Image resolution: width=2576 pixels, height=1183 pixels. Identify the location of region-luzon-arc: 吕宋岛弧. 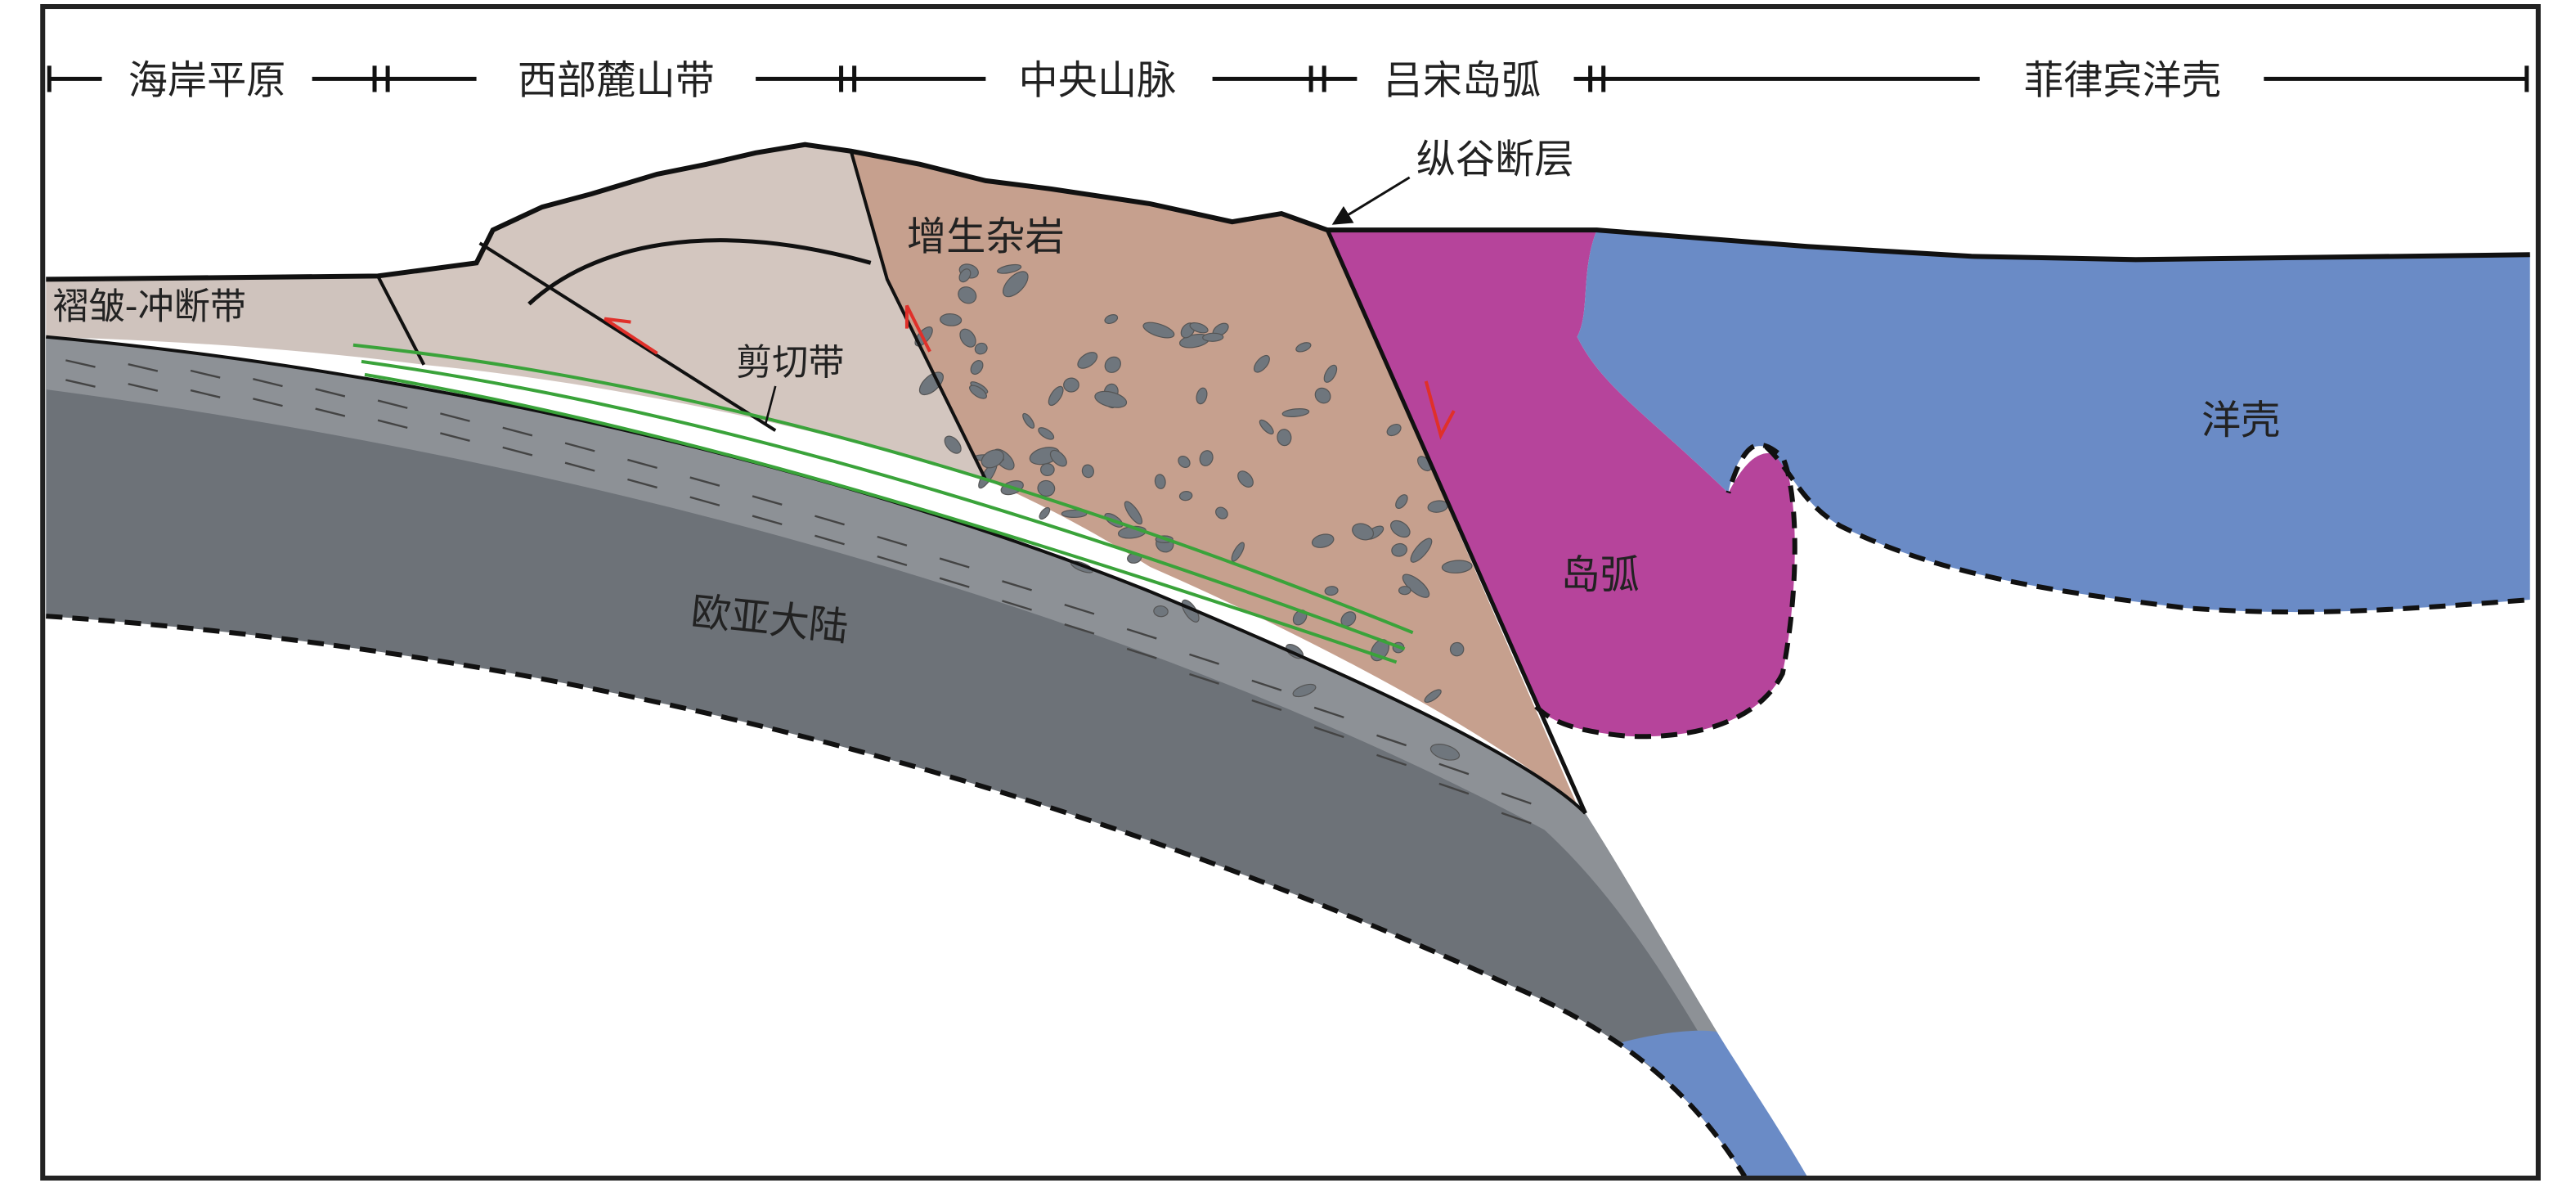
(1463, 80).